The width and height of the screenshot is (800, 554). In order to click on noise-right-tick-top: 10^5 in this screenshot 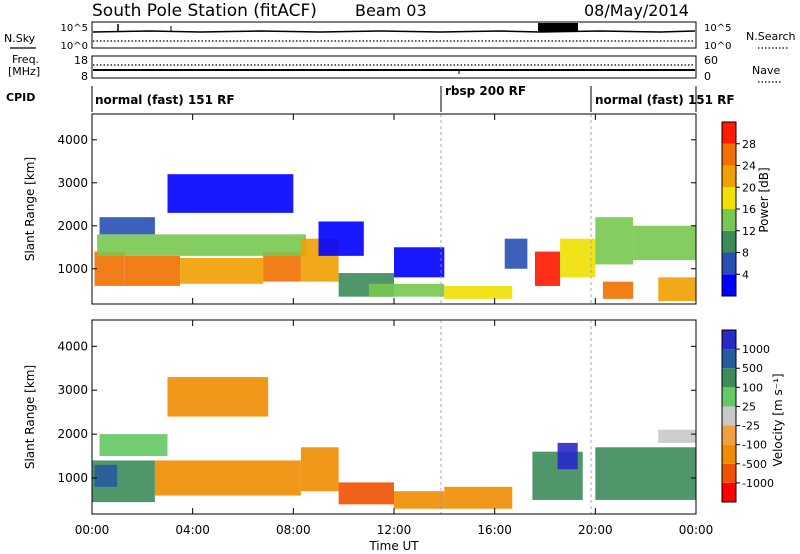, I will do `click(717, 28)`.